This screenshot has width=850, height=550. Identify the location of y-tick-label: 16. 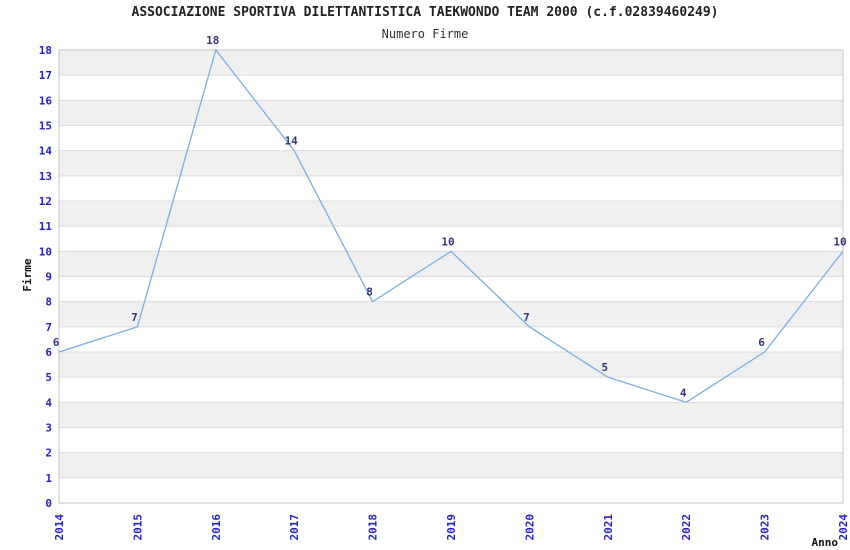
(46, 100).